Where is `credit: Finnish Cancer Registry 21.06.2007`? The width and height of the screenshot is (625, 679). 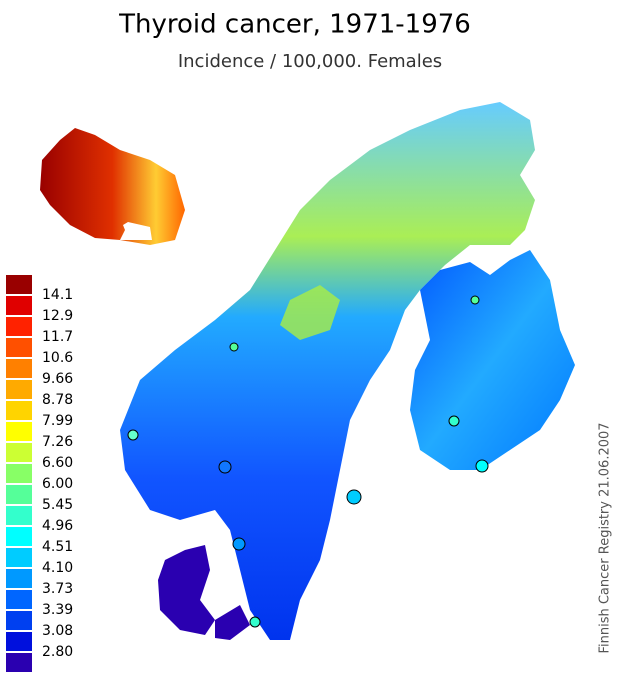
credit: Finnish Cancer Registry 21.06.2007 is located at coordinates (605, 537).